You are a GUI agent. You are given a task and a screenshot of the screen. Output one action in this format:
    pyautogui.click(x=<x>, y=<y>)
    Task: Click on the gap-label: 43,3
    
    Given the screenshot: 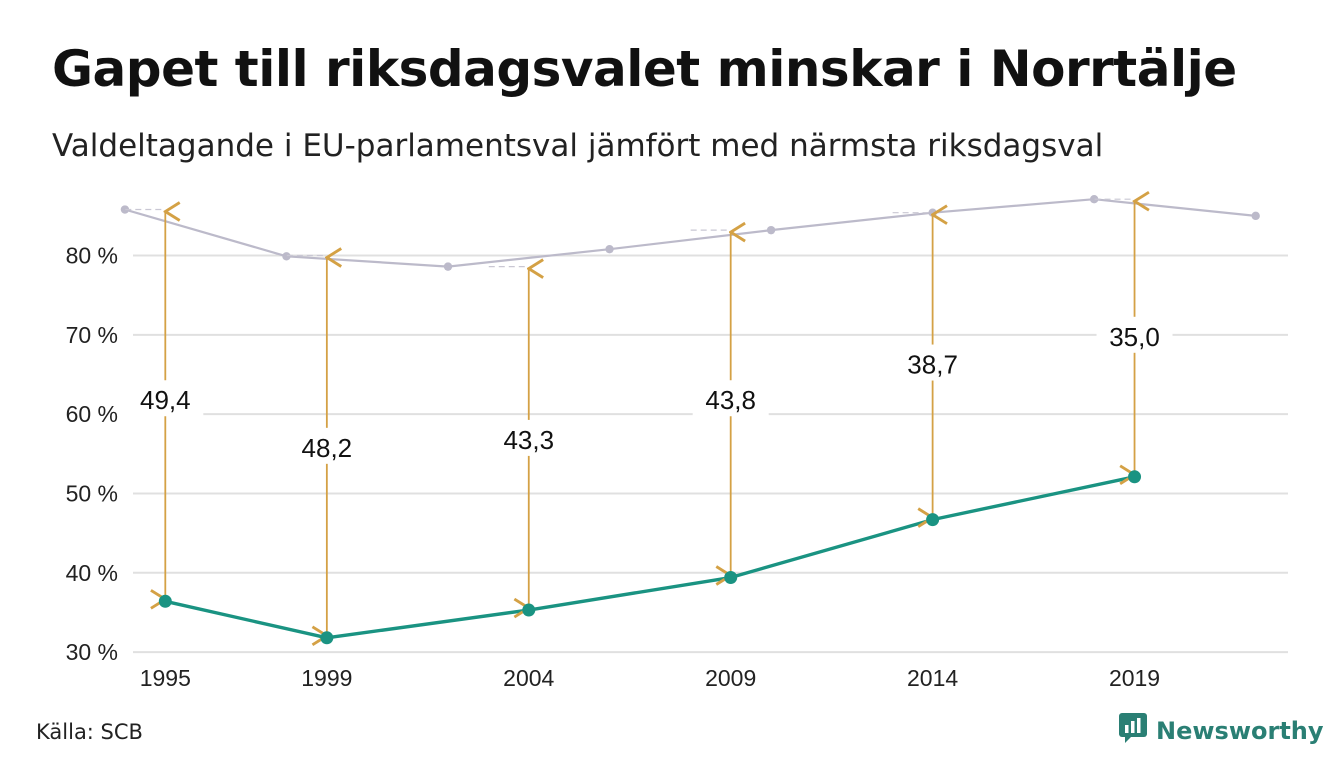 What is the action you would take?
    pyautogui.click(x=528, y=440)
    